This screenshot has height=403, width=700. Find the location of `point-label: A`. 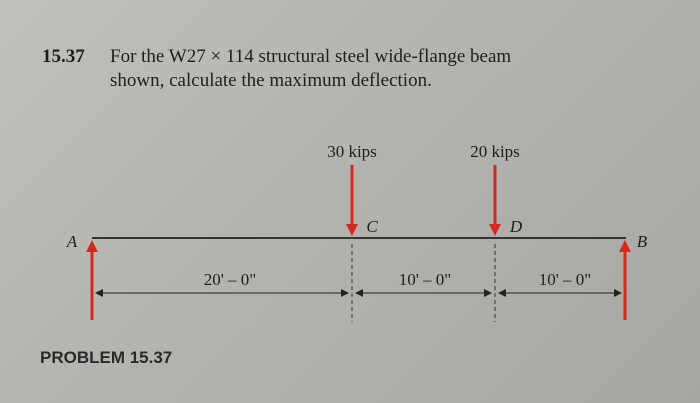

point-label: A is located at coordinates (72, 241).